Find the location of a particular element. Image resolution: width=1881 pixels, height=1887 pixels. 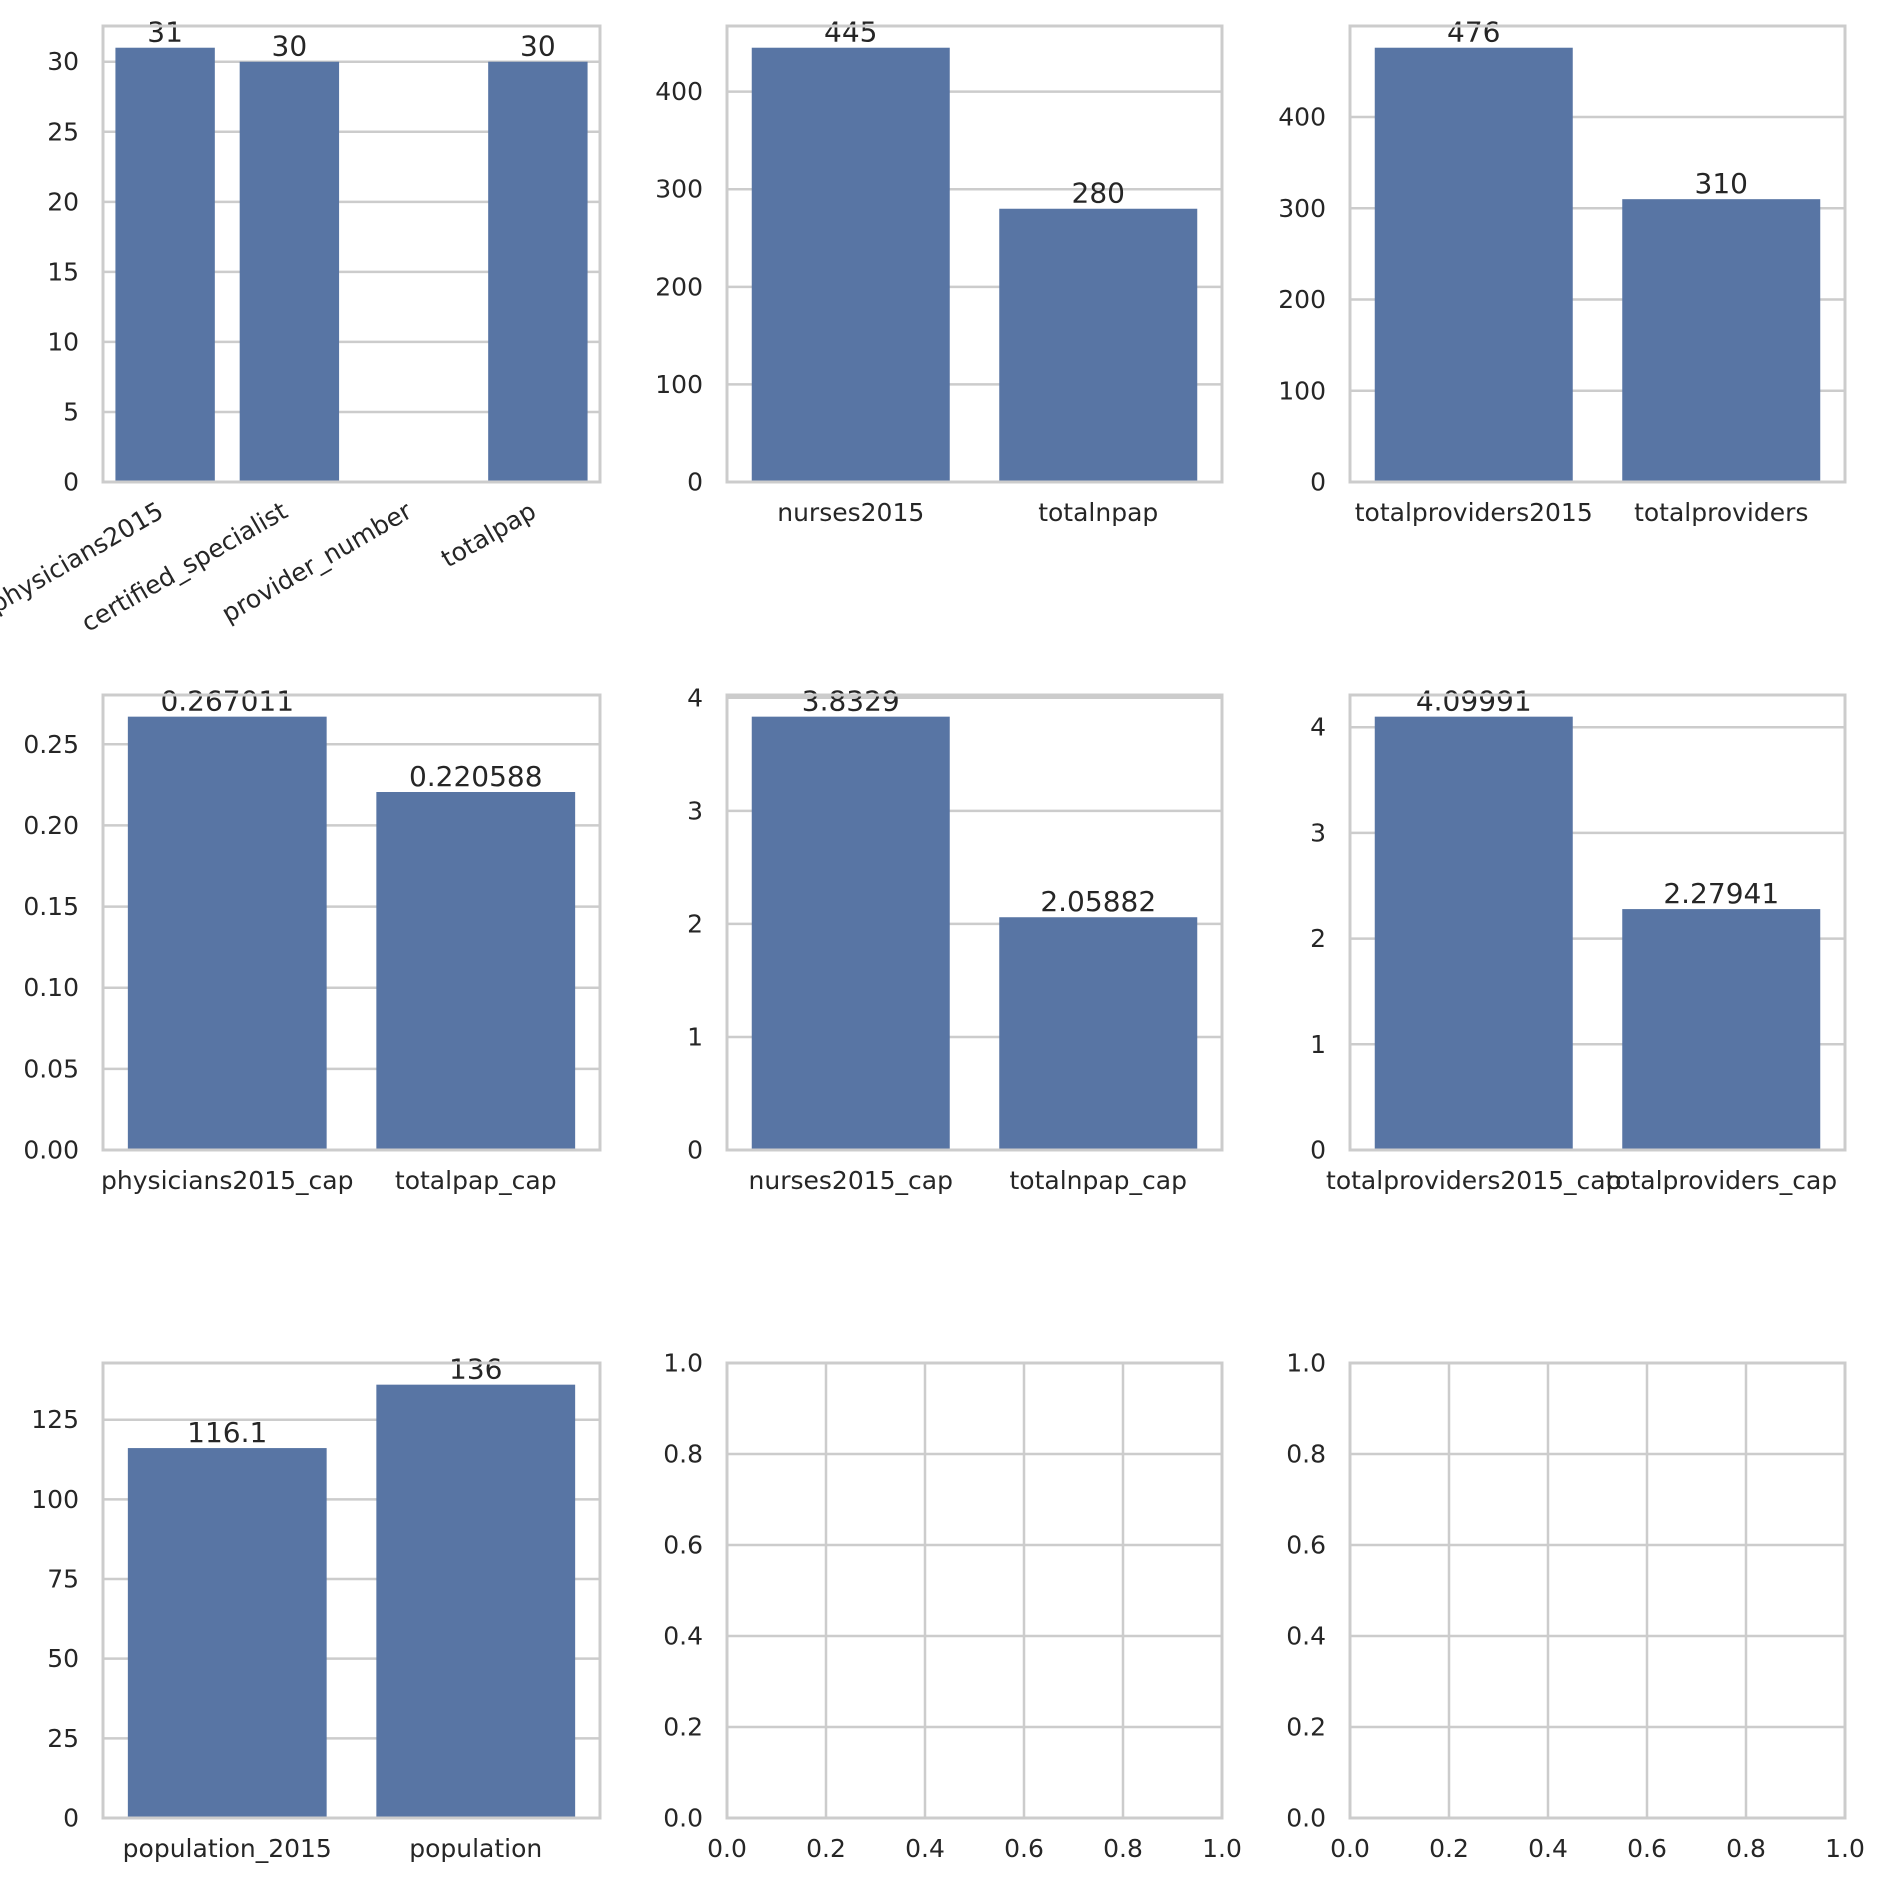

data-label: 280 is located at coordinates (1098, 193).